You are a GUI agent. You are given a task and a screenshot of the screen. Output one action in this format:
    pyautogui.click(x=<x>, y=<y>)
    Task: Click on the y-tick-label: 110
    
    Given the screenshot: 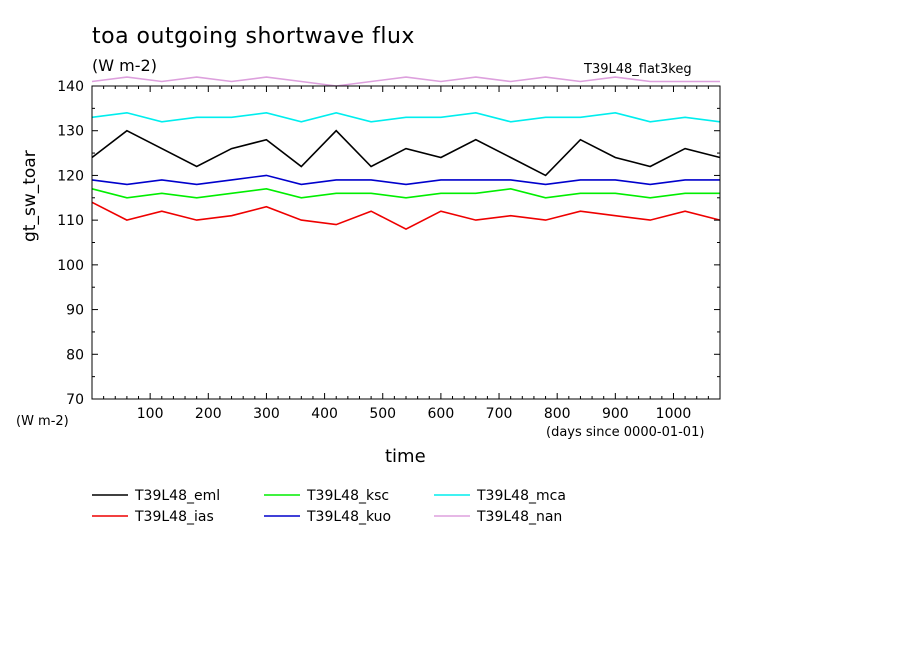 What is the action you would take?
    pyautogui.click(x=70, y=221)
    